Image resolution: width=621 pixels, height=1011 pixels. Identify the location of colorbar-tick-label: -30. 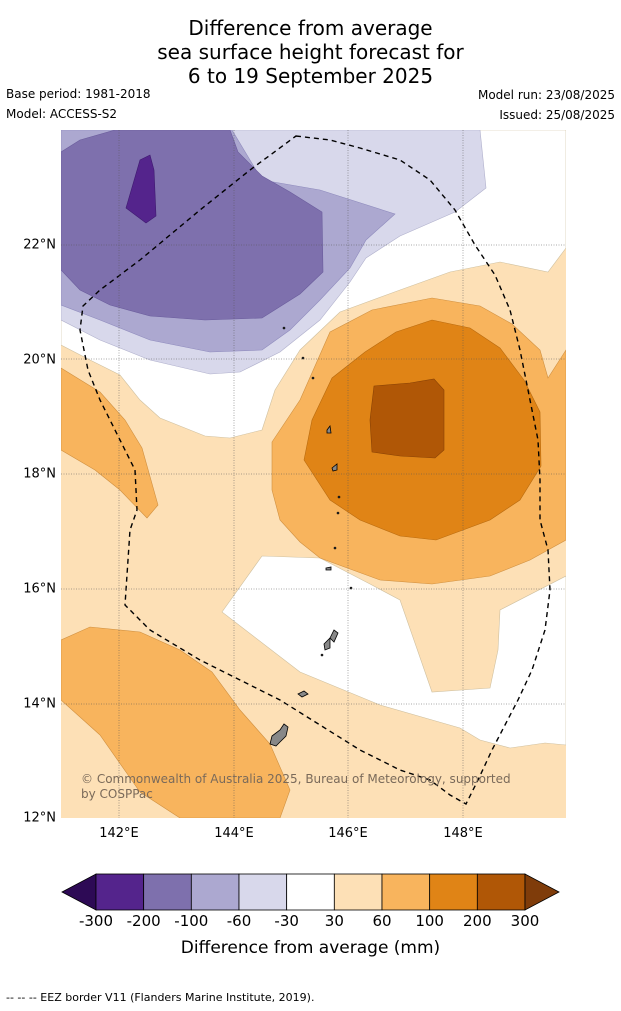
(286, 921).